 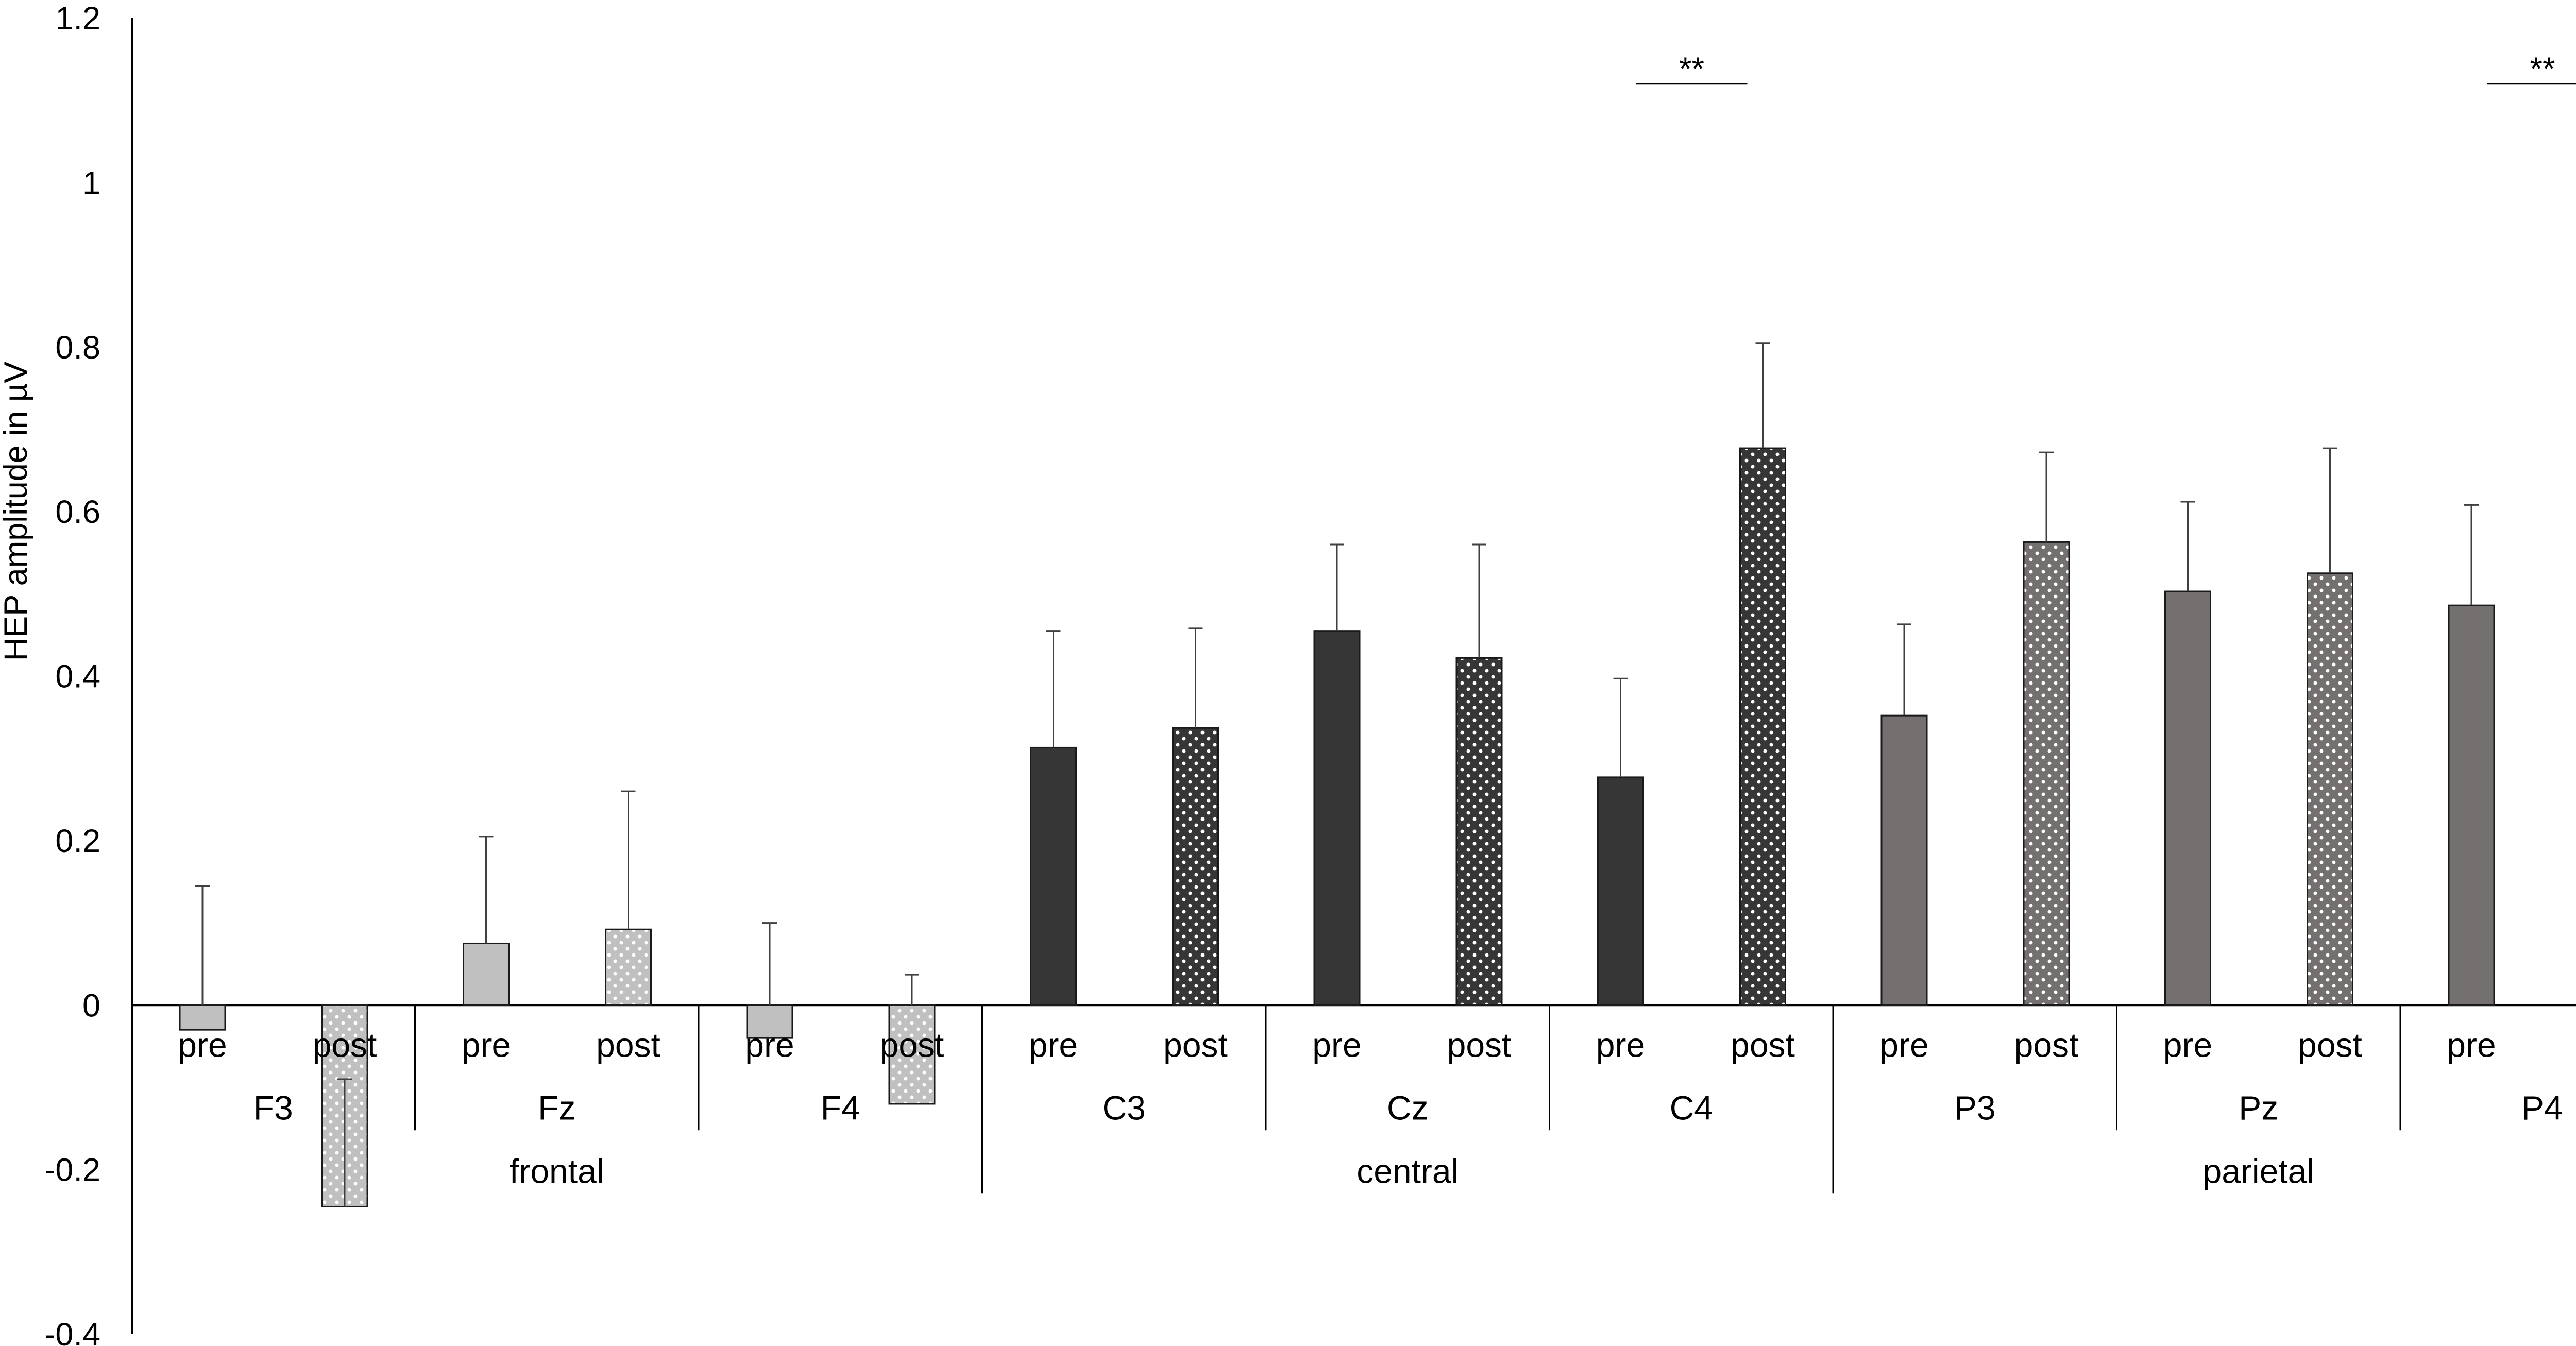 What do you see at coordinates (91, 183) in the screenshot?
I see `y-tick-label: 1` at bounding box center [91, 183].